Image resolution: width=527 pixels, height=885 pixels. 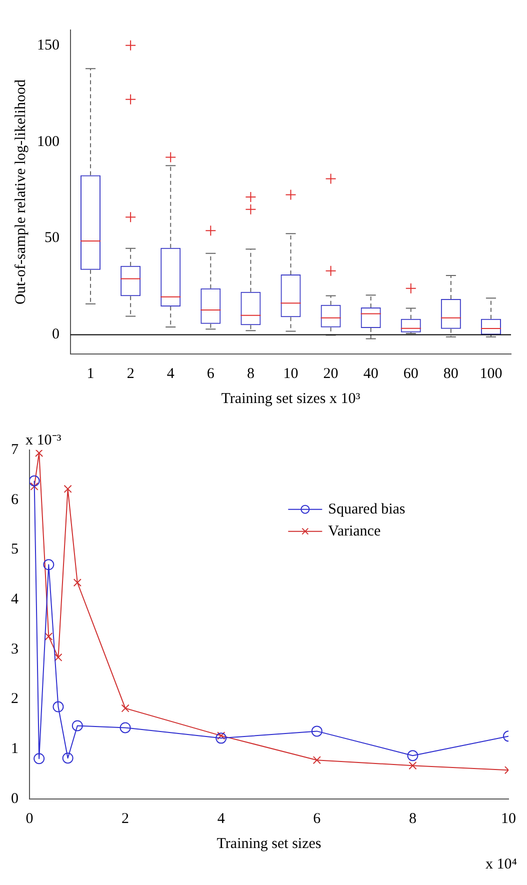 What do you see at coordinates (330, 374) in the screenshot?
I see `x-tick-label: 20` at bounding box center [330, 374].